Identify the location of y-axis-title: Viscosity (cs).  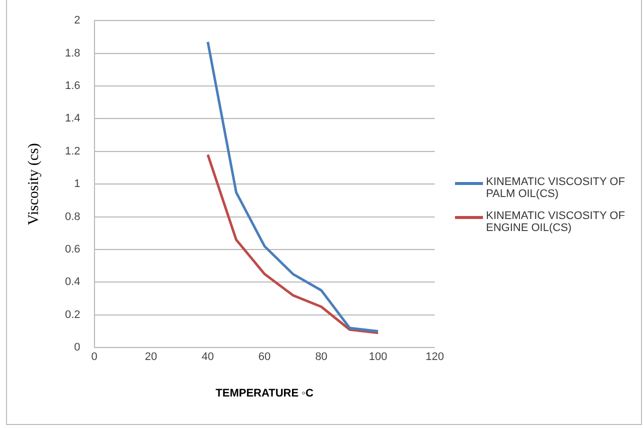
(34, 184).